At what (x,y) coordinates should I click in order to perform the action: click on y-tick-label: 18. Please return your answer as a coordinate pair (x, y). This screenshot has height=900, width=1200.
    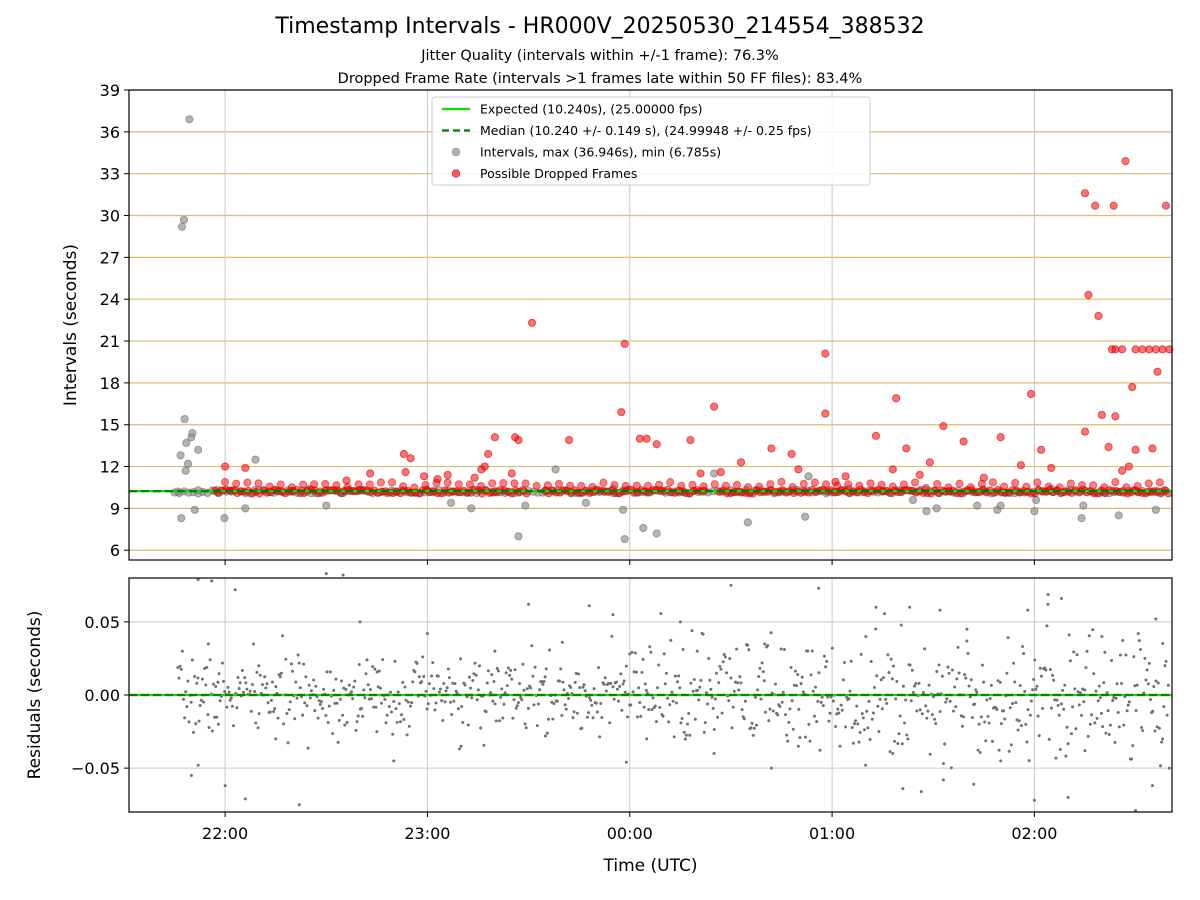
    Looking at the image, I should click on (110, 383).